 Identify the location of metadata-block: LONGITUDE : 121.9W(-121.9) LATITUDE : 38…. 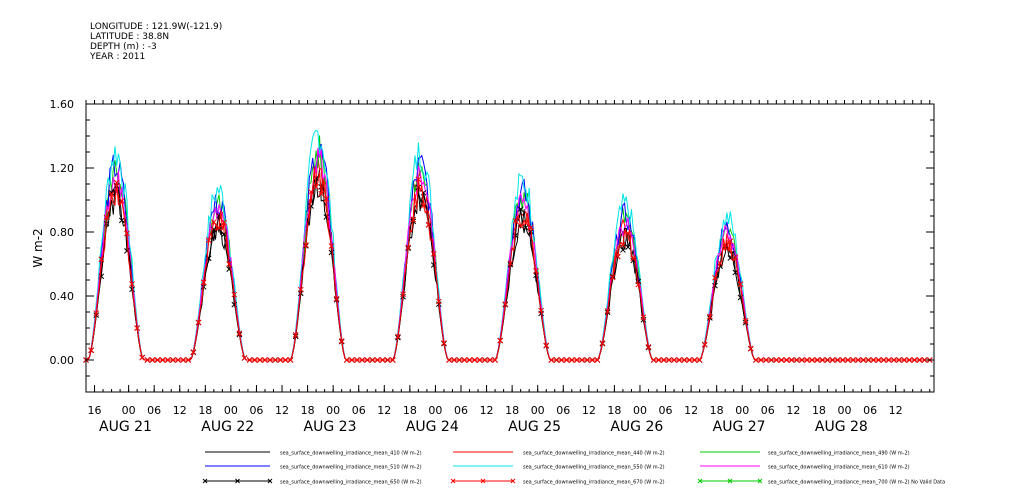
(156, 42).